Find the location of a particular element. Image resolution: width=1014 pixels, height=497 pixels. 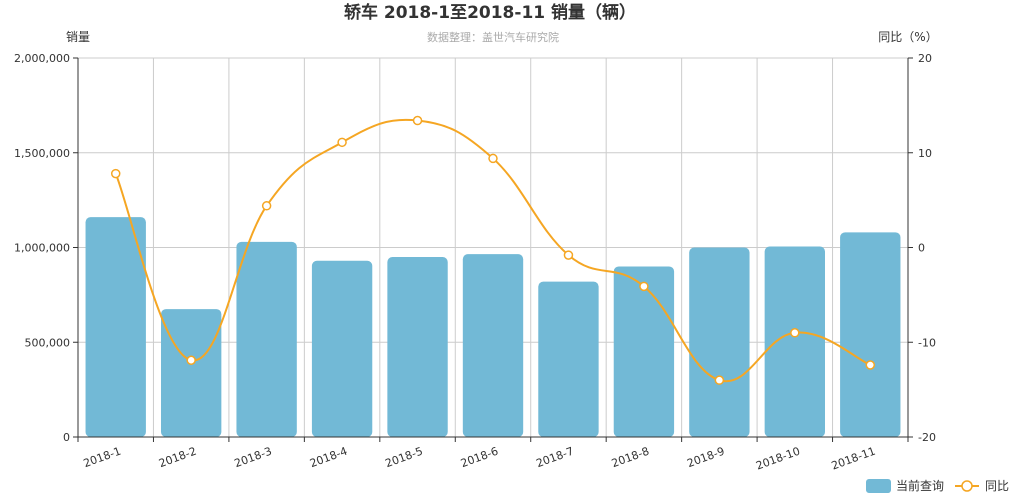

legend-bar-swatch is located at coordinates (878, 486).